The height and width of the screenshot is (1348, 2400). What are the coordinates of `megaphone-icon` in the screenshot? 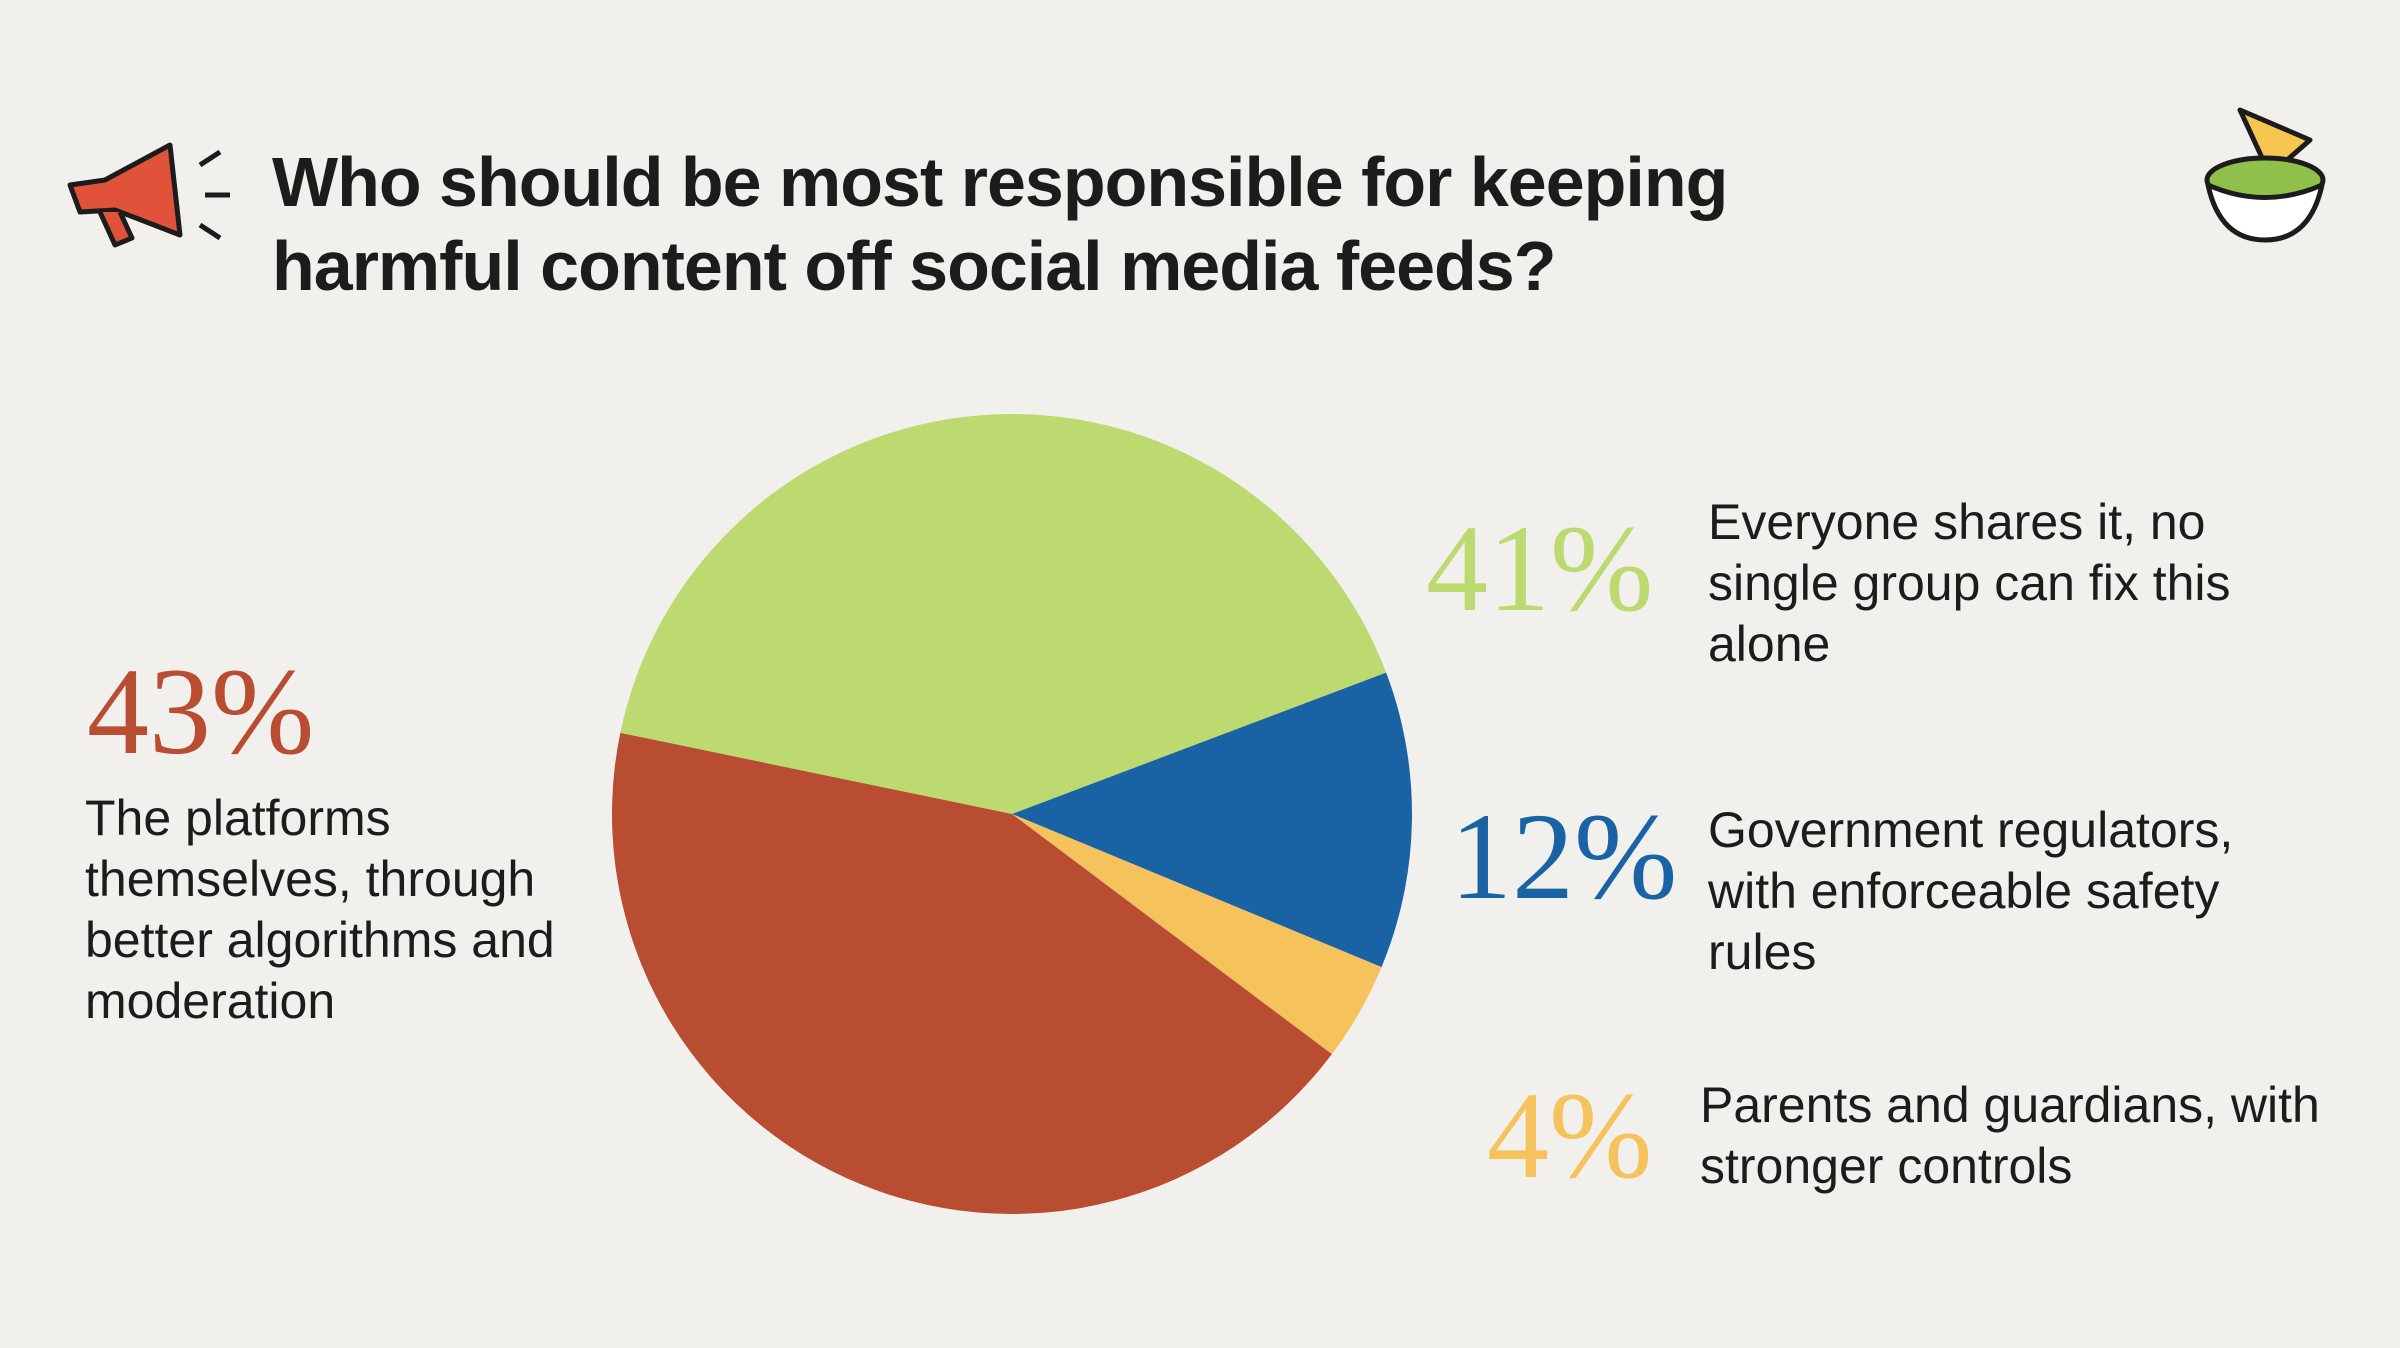 It's located at (148, 195).